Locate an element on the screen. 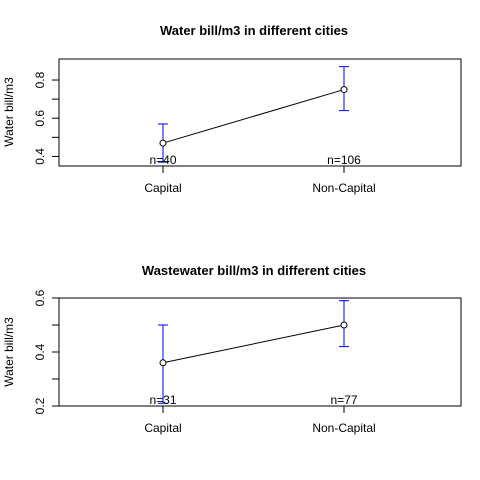  data-marks: n=31 n=77 is located at coordinates (253, 353).